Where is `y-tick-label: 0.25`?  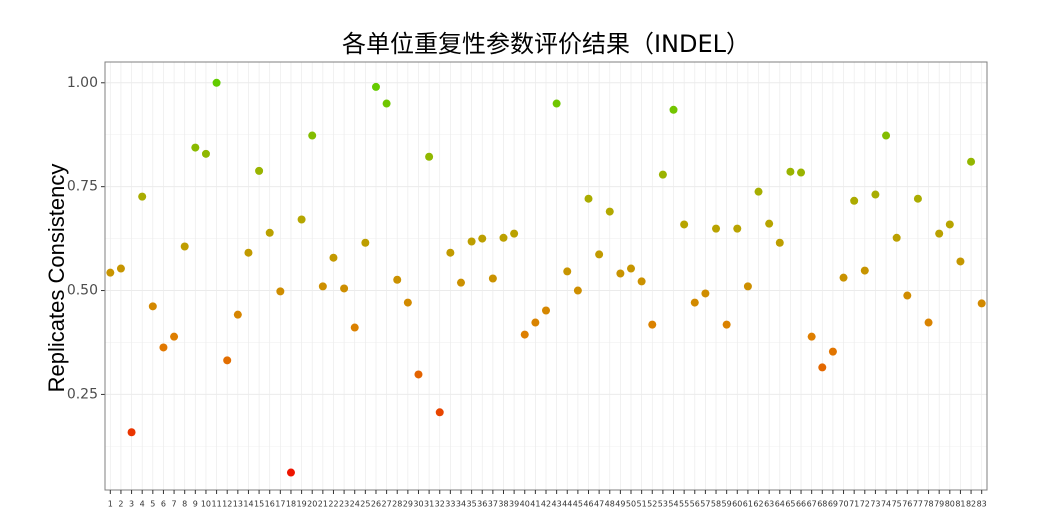
y-tick-label: 0.25 is located at coordinates (82, 394).